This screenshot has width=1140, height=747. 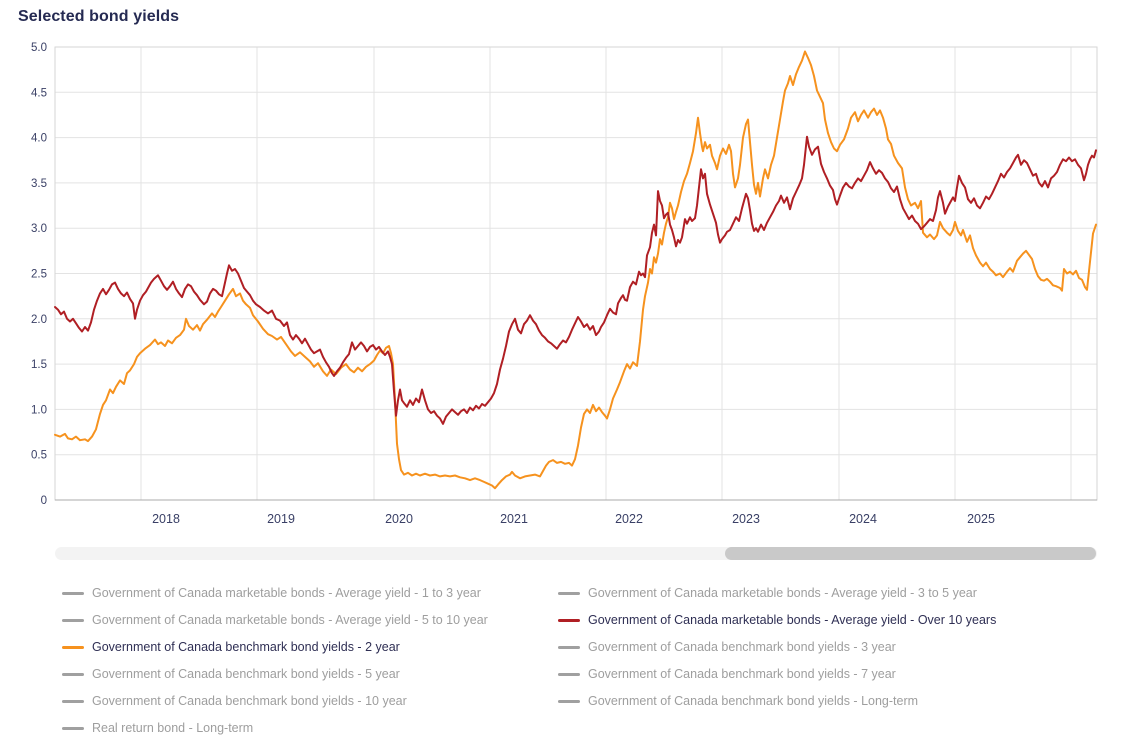 What do you see at coordinates (514, 519) in the screenshot?
I see `x-axis-year-label: 2021` at bounding box center [514, 519].